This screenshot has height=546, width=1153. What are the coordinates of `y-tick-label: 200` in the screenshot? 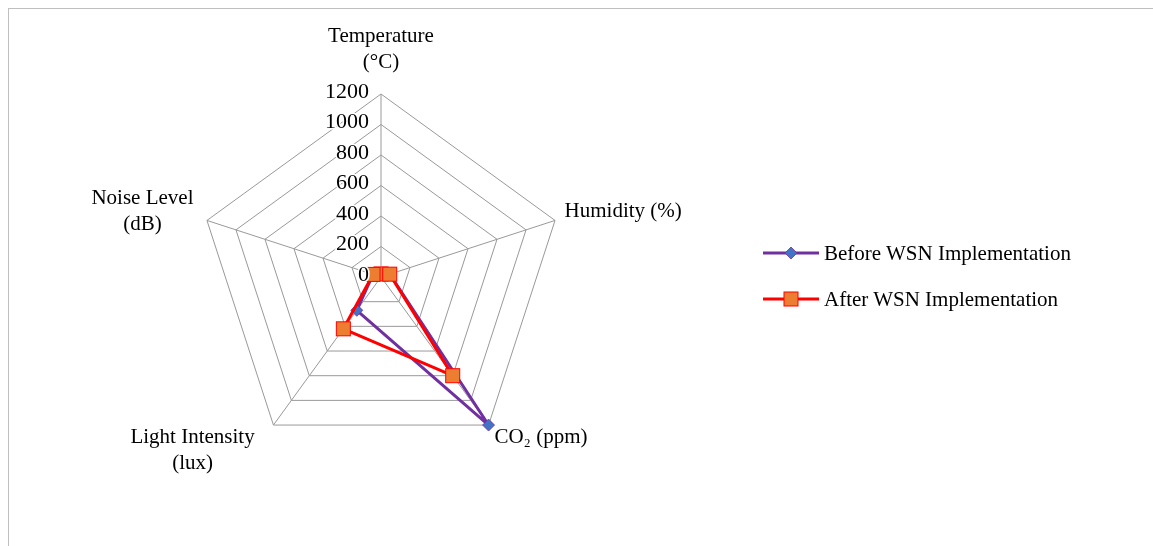 It's located at (352, 243).